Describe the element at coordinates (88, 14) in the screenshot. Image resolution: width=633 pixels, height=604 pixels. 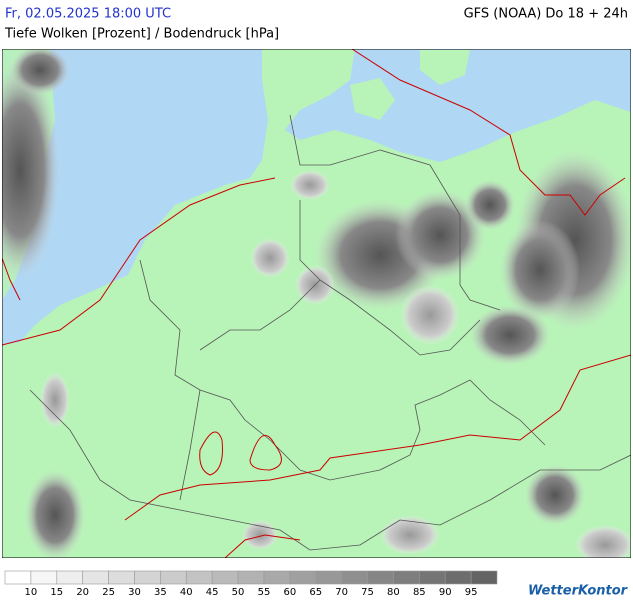
I see `datetime: Fr, 02.05.2025 18:00 UTC` at that location.